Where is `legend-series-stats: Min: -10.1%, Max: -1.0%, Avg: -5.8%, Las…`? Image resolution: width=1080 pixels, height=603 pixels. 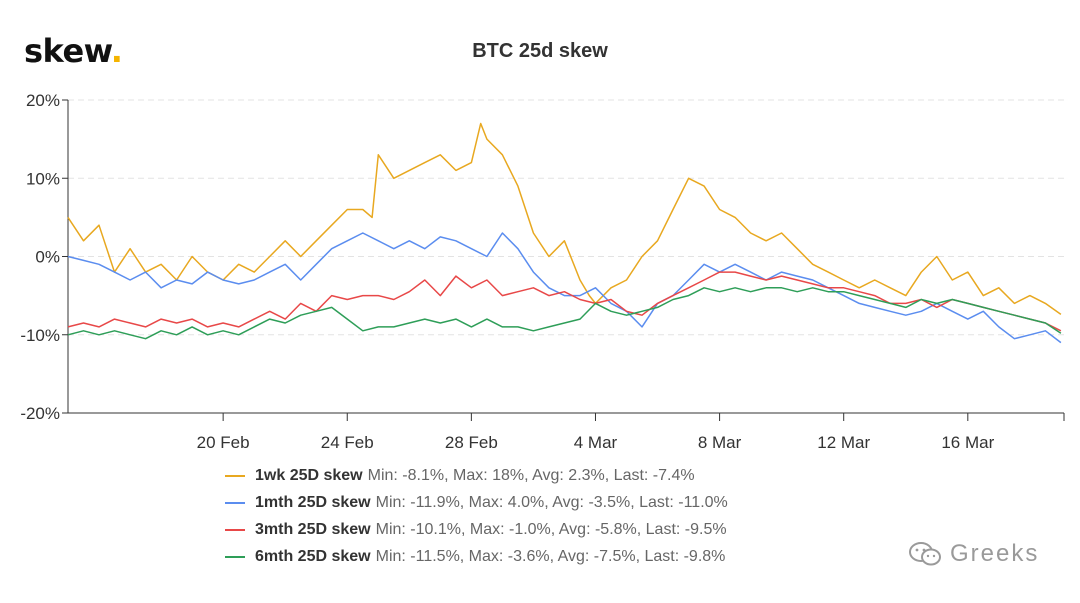
legend-series-stats: Min: -10.1%, Max: -1.0%, Avg: -5.8%, Las… is located at coordinates (551, 529).